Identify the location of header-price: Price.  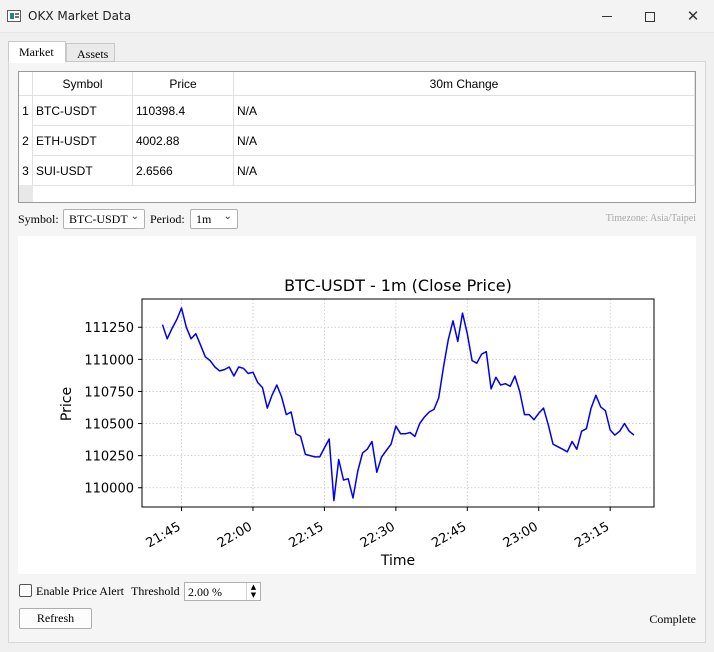
(183, 84).